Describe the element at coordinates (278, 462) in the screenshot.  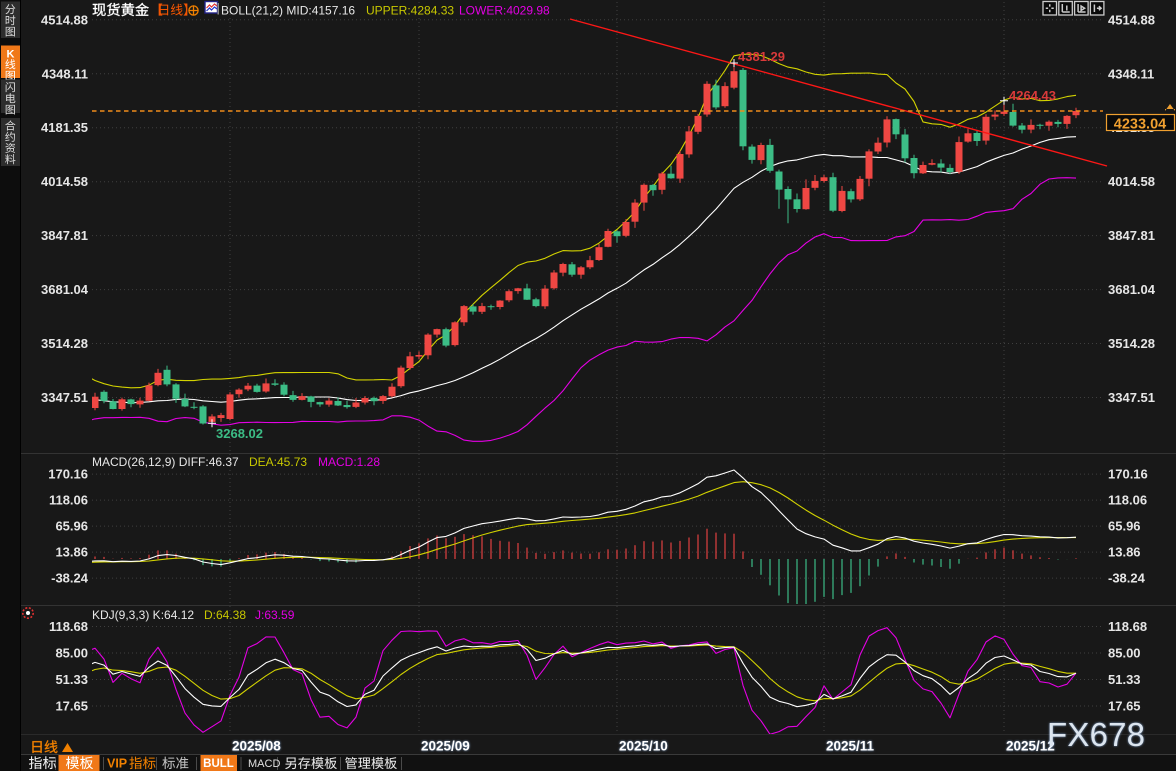
I see `svg-text: DEA:45.73` at that location.